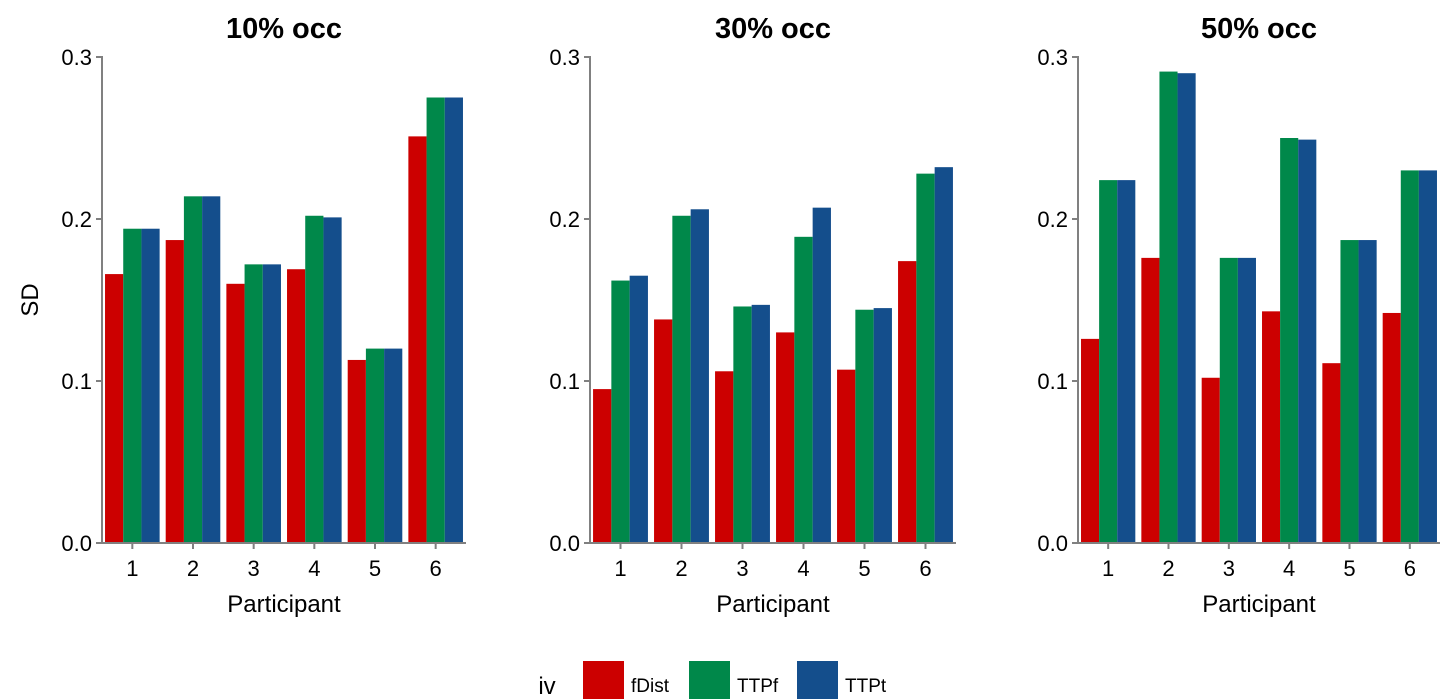 Image resolution: width=1447 pixels, height=699 pixels. I want to click on panel-title: 50% occ, so click(1259, 29).